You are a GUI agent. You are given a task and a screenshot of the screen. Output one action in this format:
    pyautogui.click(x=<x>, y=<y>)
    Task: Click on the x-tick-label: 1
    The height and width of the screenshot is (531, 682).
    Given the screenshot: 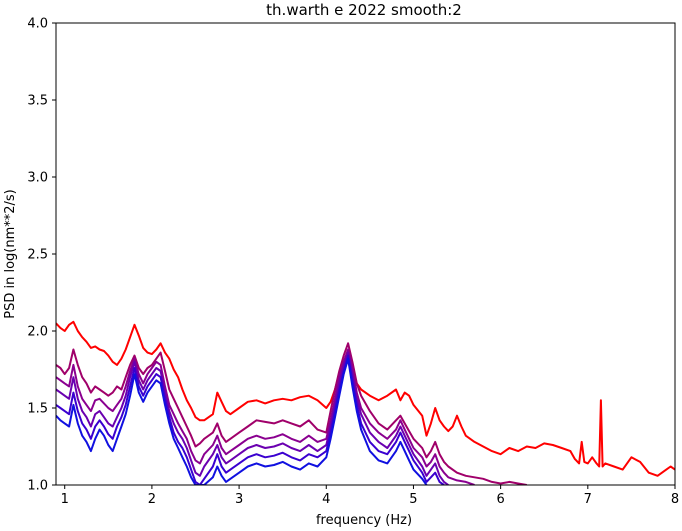 What is the action you would take?
    pyautogui.click(x=65, y=499)
    